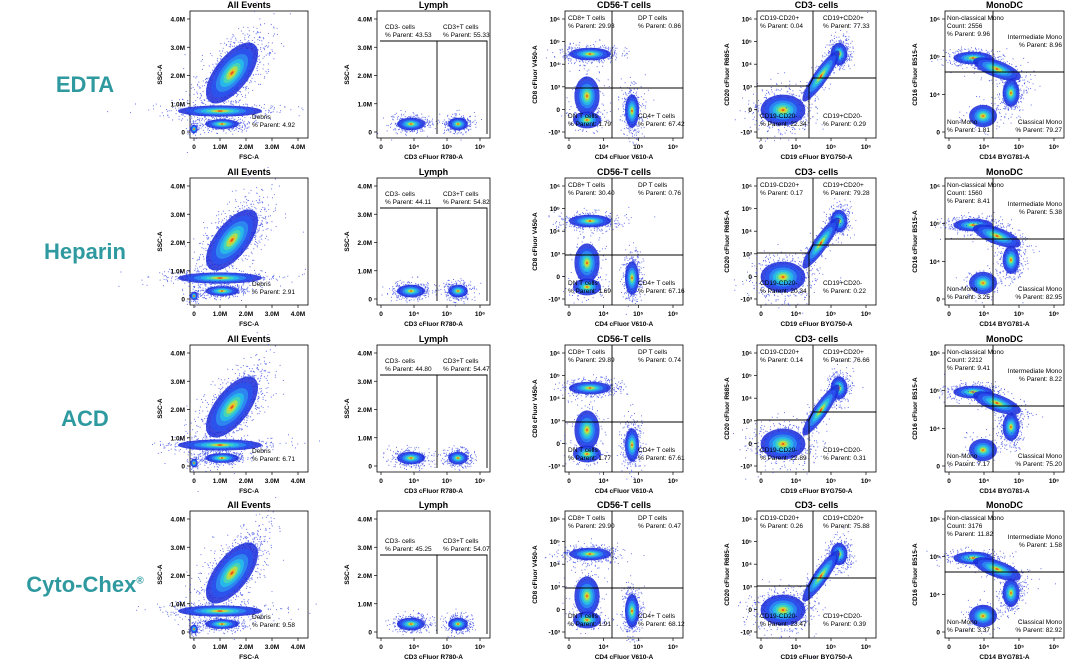  I want to click on gate-count: Count: 2212, so click(965, 360).